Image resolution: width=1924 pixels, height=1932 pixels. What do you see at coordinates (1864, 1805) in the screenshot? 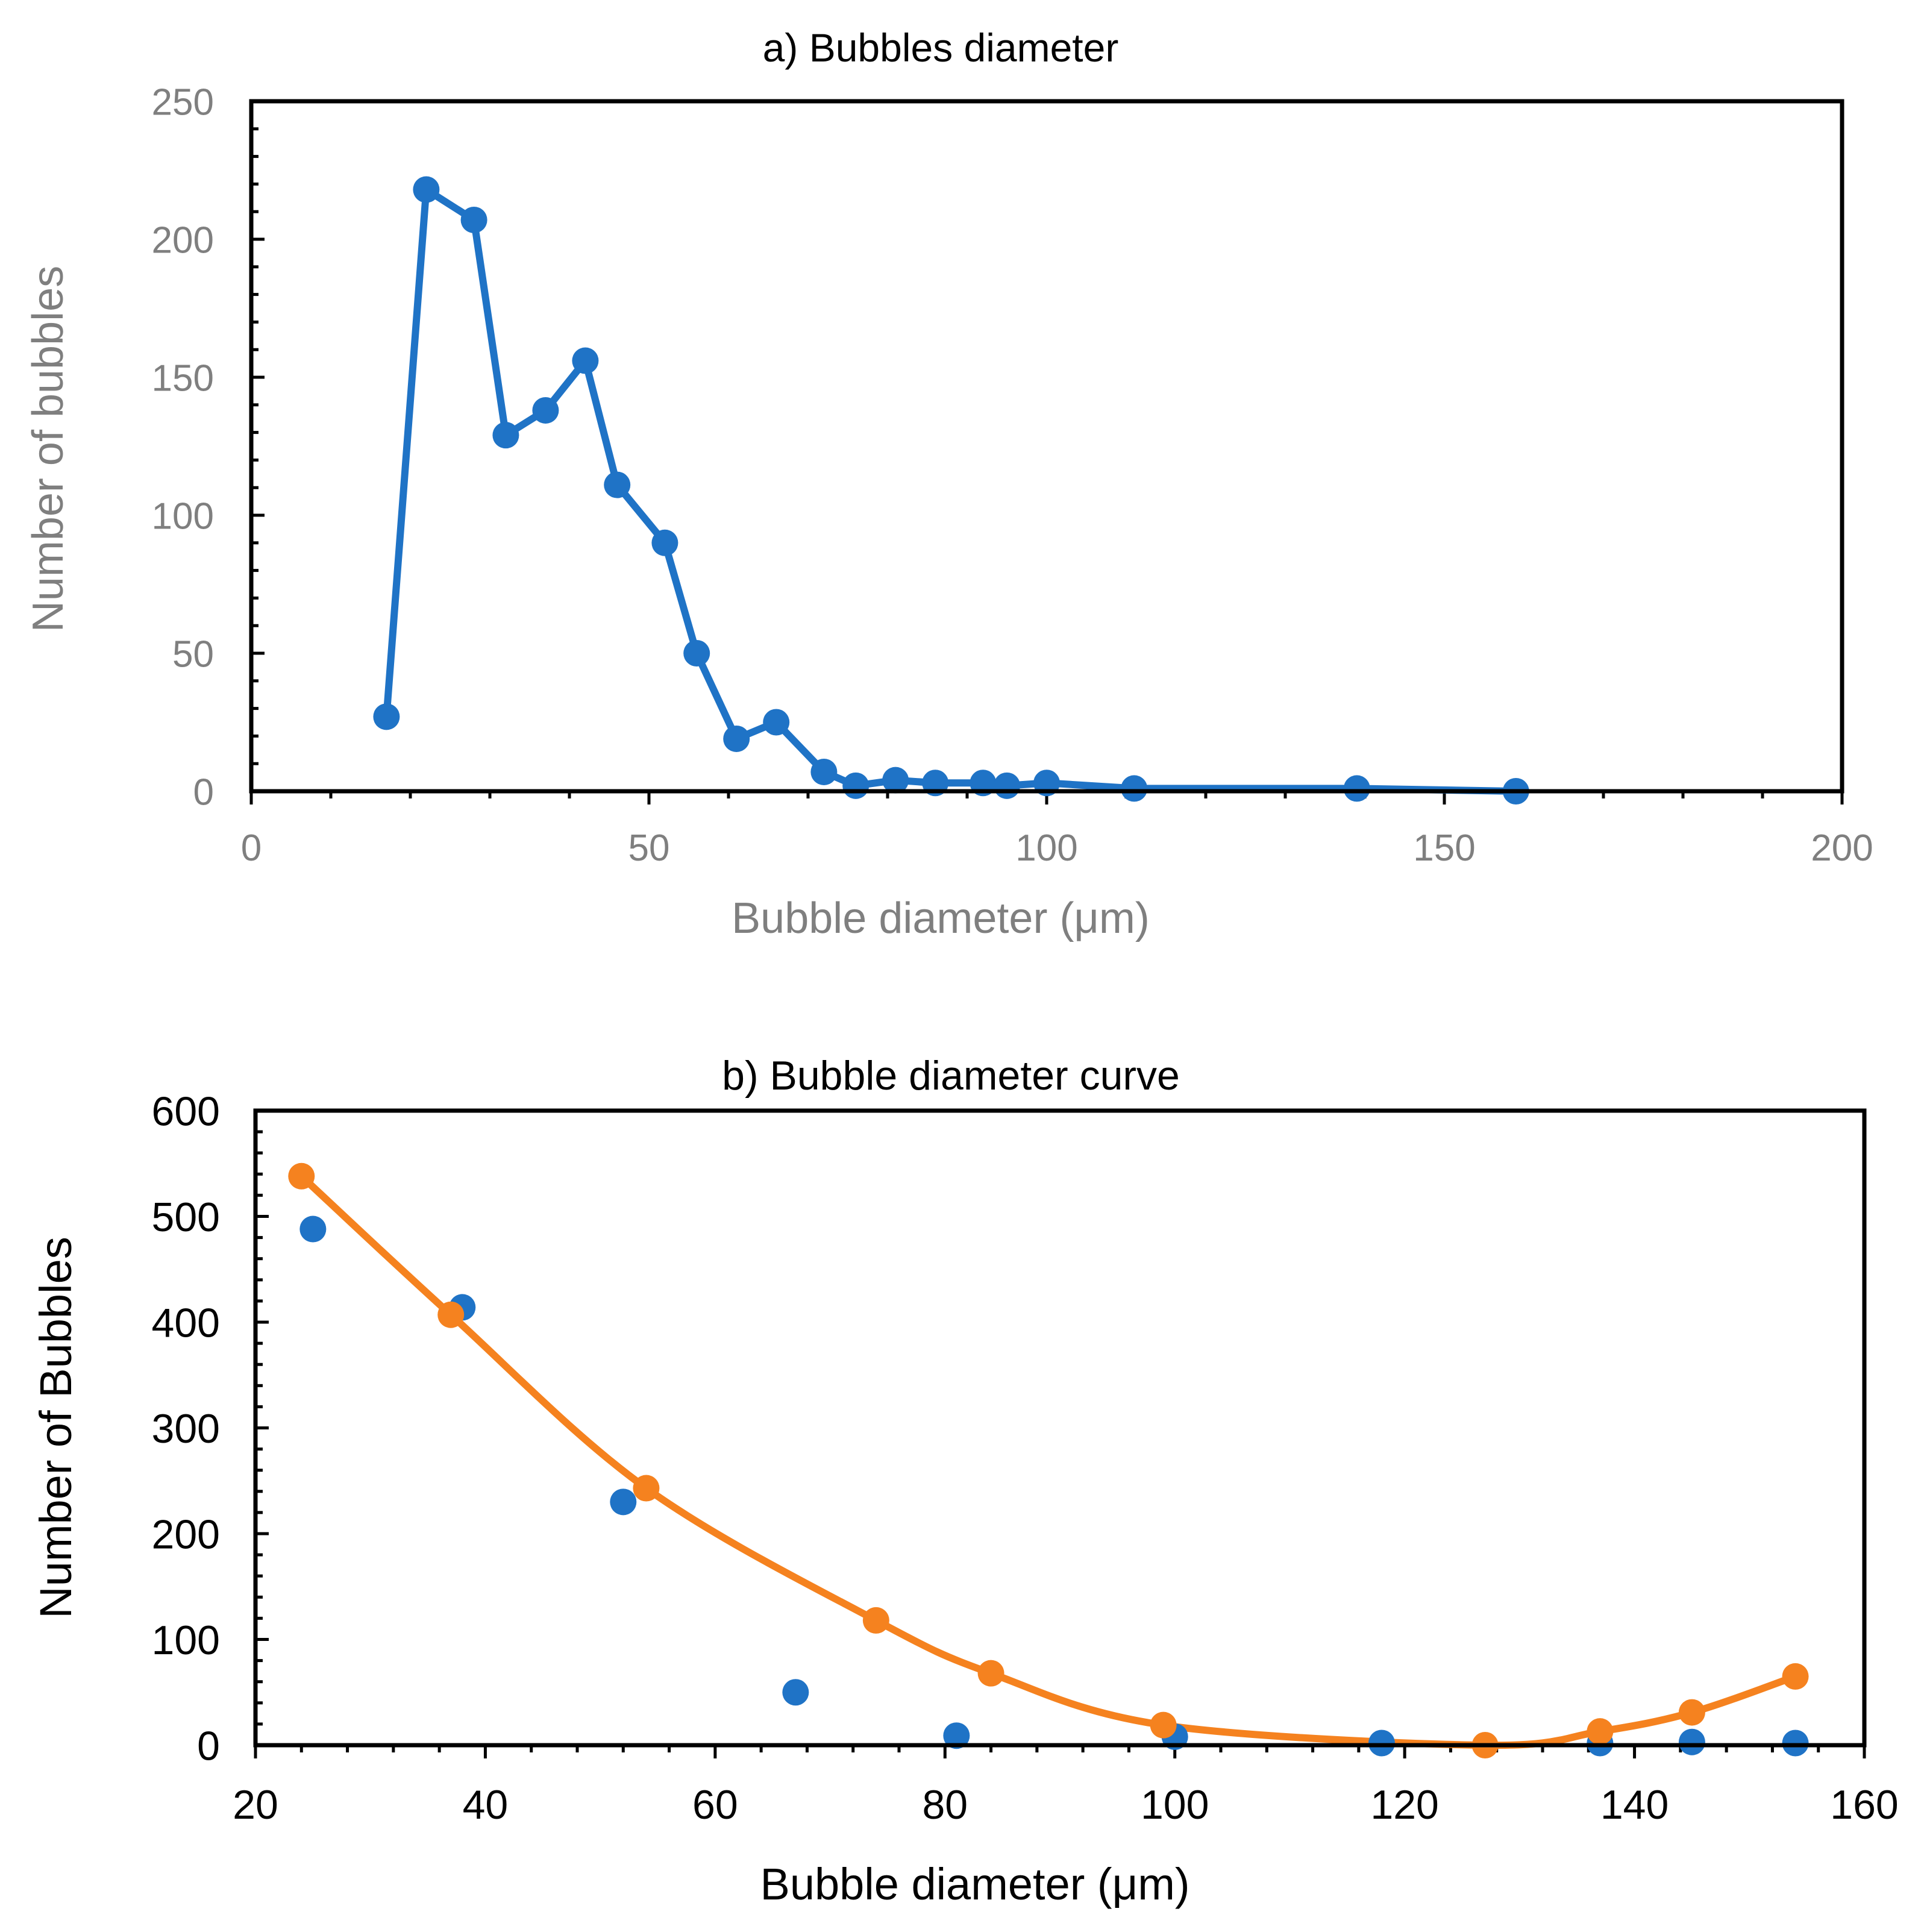
I see `x-tick-label: 160` at bounding box center [1864, 1805].